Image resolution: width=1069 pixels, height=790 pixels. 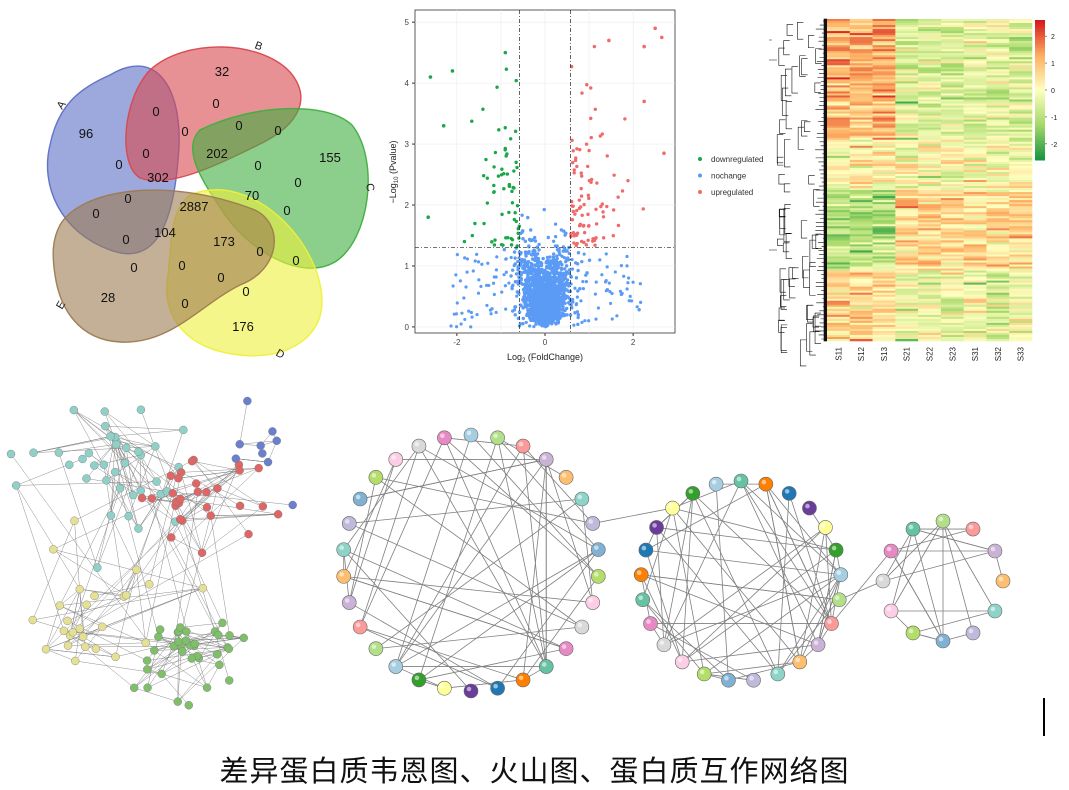 What do you see at coordinates (512, 187) in the screenshot?
I see `volcano-point-downregulated` at bounding box center [512, 187].